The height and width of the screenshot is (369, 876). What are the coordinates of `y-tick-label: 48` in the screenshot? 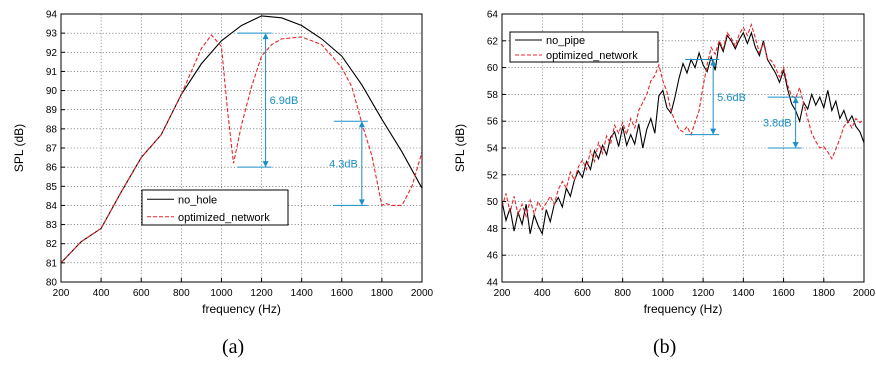 It's located at (493, 229).